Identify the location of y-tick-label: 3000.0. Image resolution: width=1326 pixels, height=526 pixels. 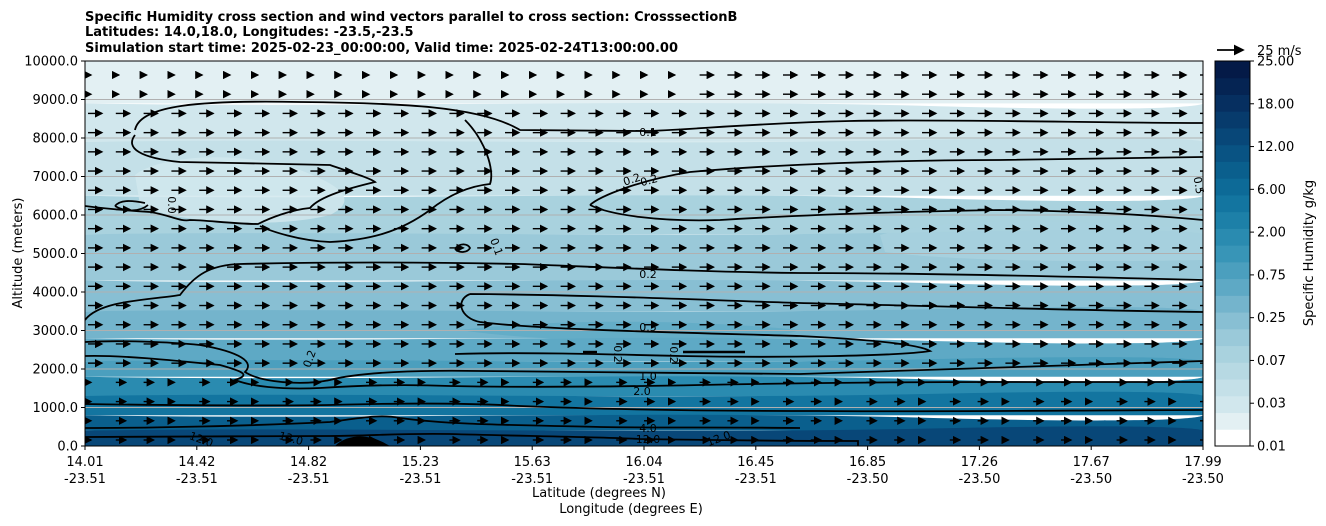
(56, 331).